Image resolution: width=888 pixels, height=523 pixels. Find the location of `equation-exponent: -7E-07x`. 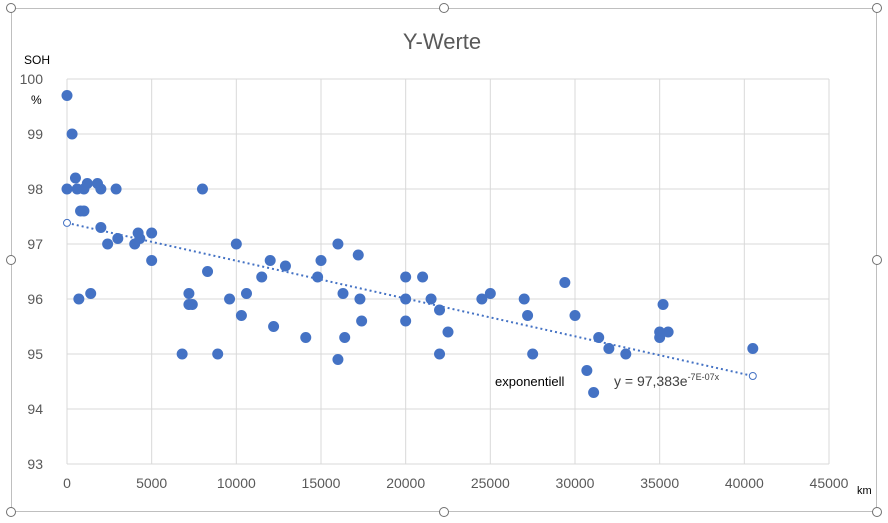

equation-exponent: -7E-07x is located at coordinates (704, 377).